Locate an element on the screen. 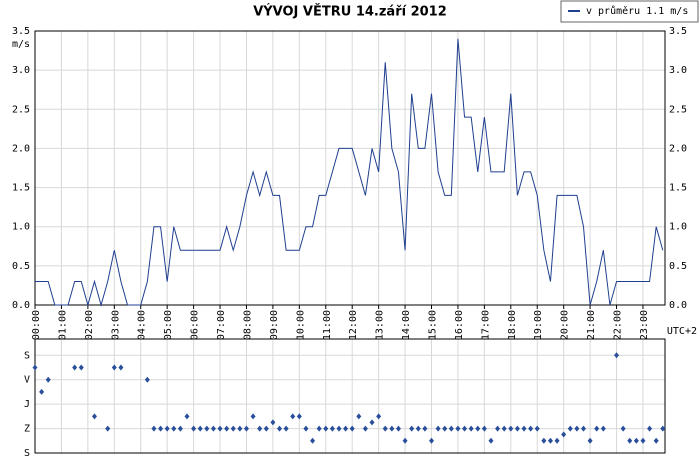 This screenshot has height=460, width=700. x-tick-label: 06:00 is located at coordinates (195, 325).